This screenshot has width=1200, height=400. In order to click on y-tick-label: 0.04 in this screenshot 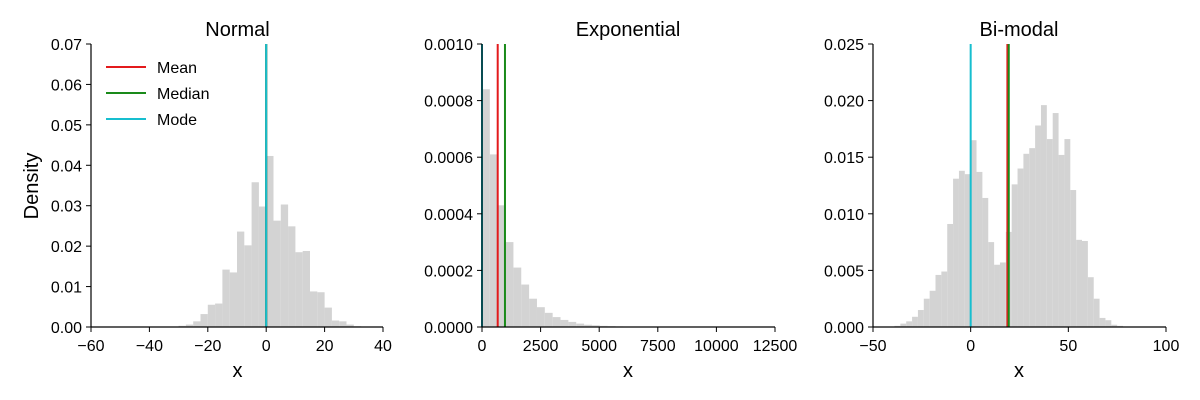, I will do `click(66, 166)`.